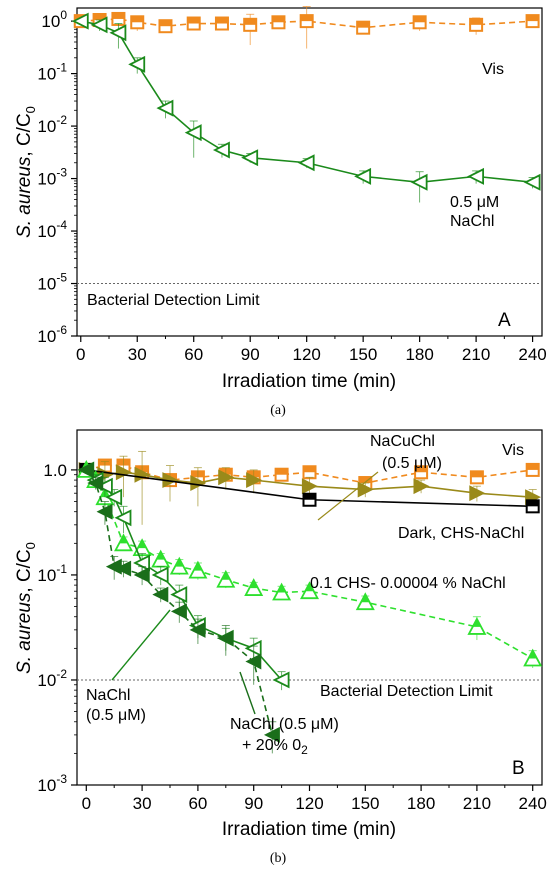 The image size is (550, 869). I want to click on panel-b-x-tick-label: 90, so click(253, 803).